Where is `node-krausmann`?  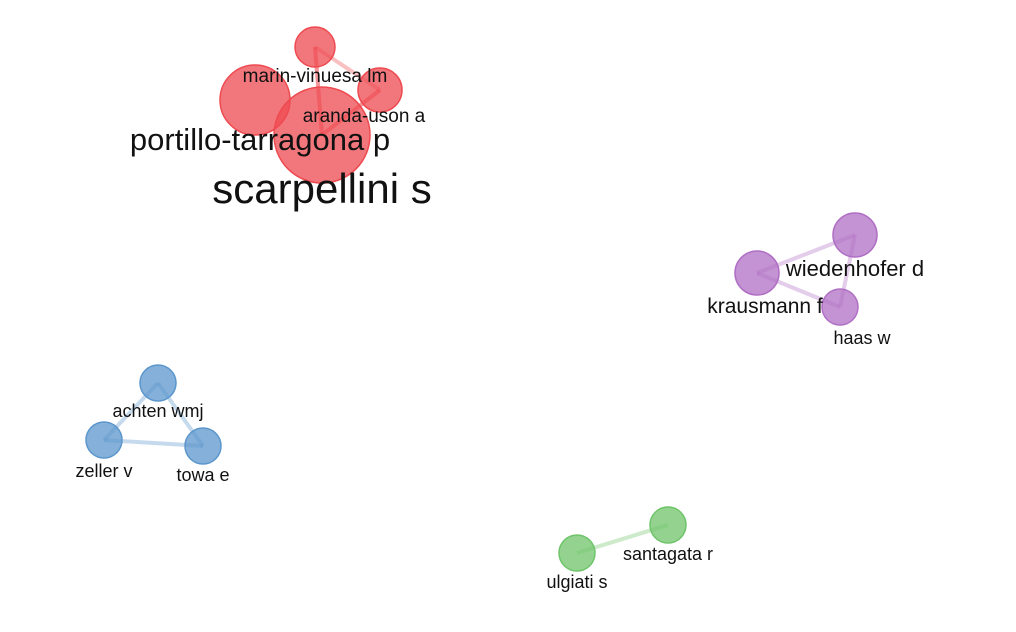
node-krausmann is located at coordinates (757, 273).